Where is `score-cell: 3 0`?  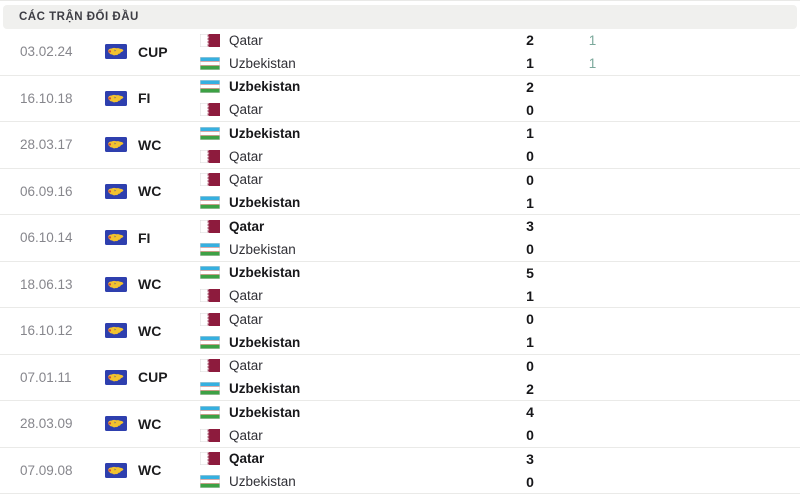 score-cell: 3 0 is located at coordinates (530, 238).